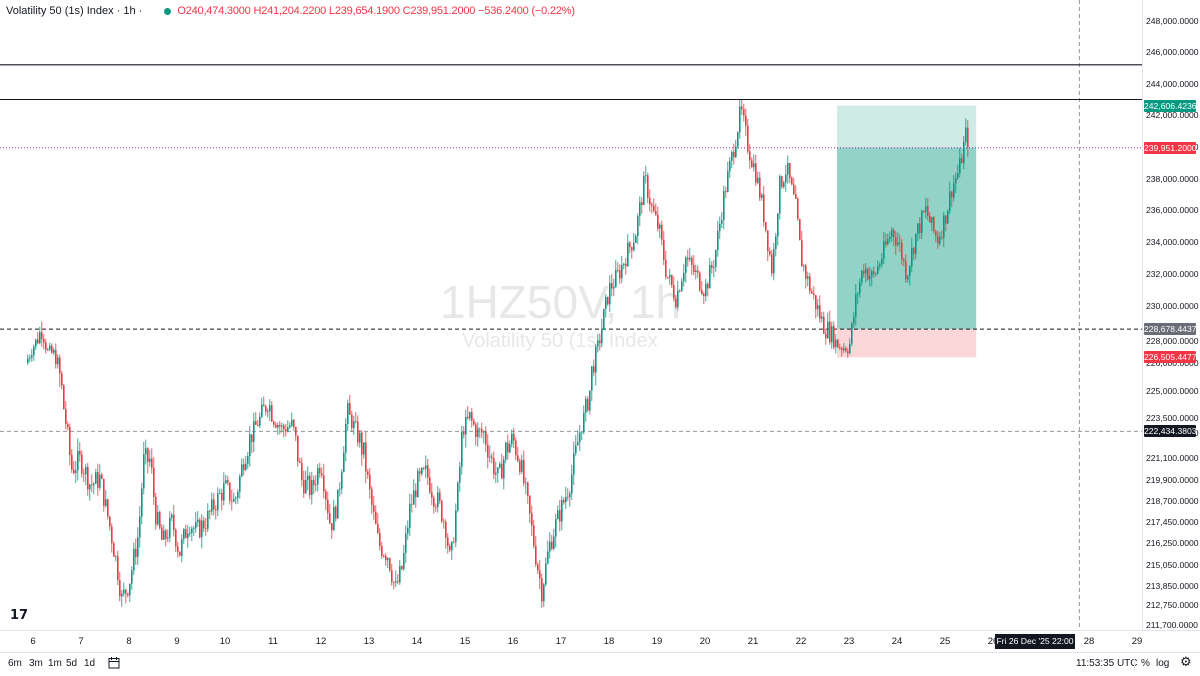 The width and height of the screenshot is (1200, 676). Describe the element at coordinates (72, 663) in the screenshot. I see `range-5d-button: 5d` at that location.